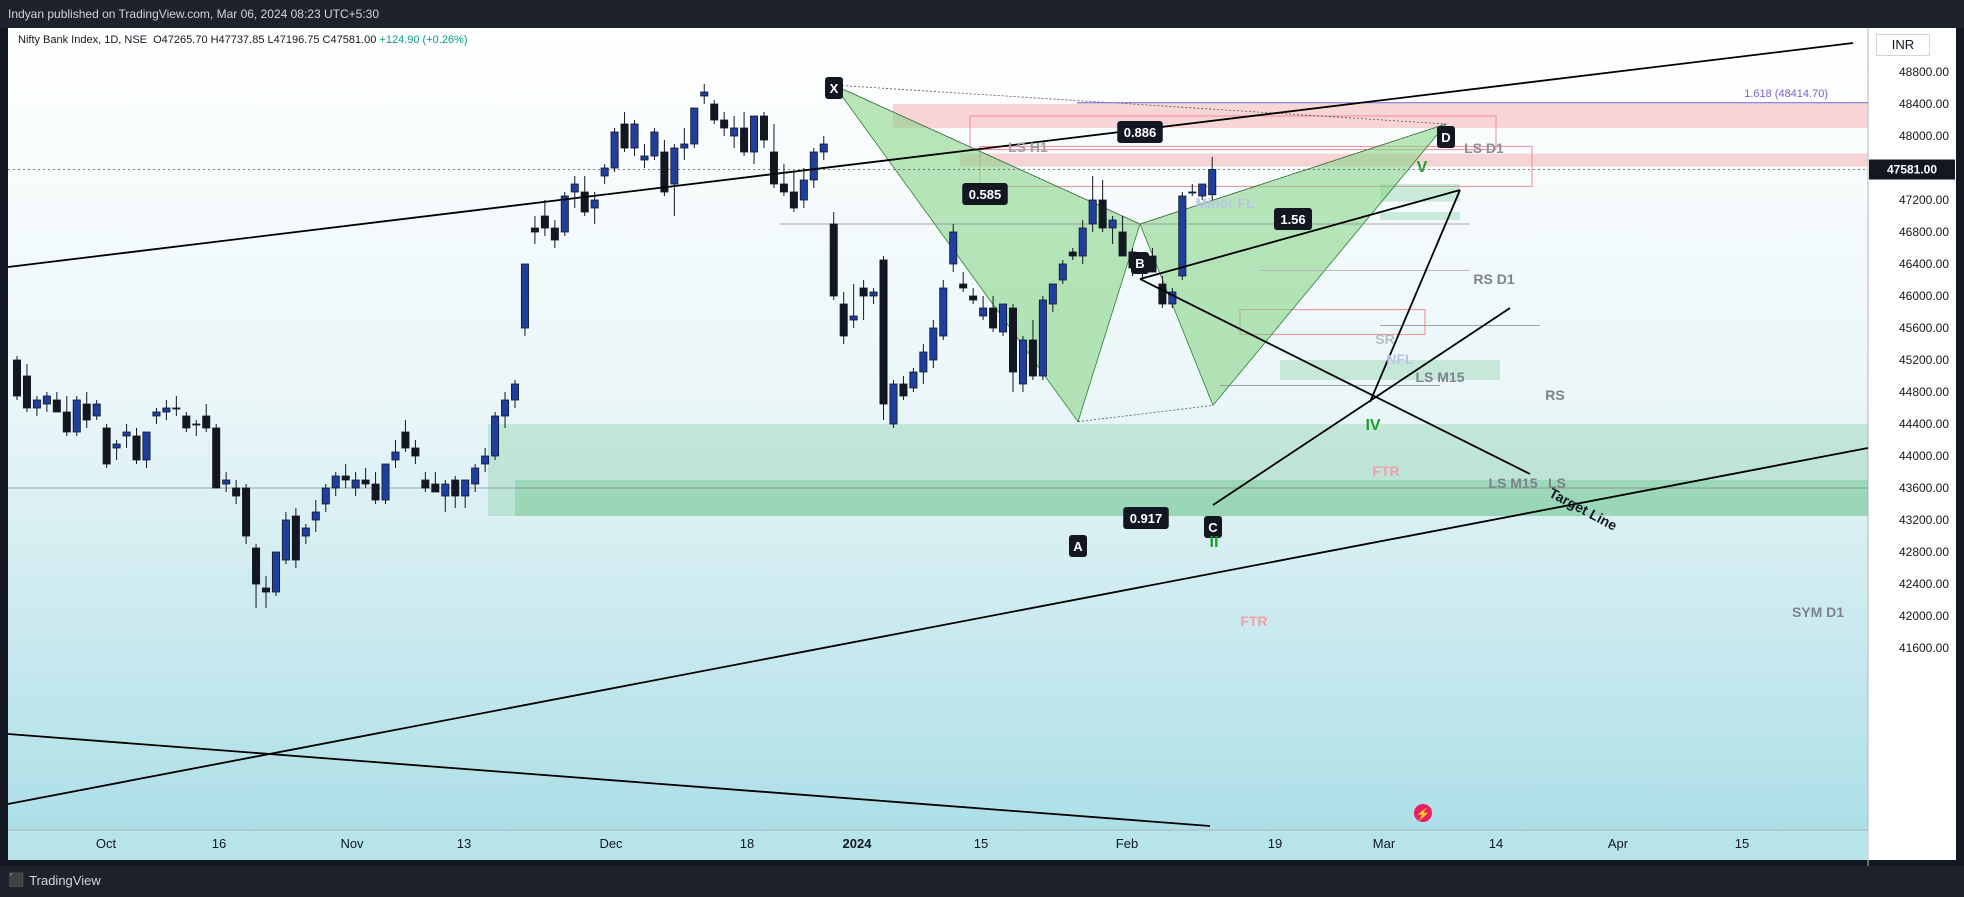 The width and height of the screenshot is (1964, 897). Describe the element at coordinates (1912, 170) in the screenshot. I see `last-price-label: 47581.00` at that location.